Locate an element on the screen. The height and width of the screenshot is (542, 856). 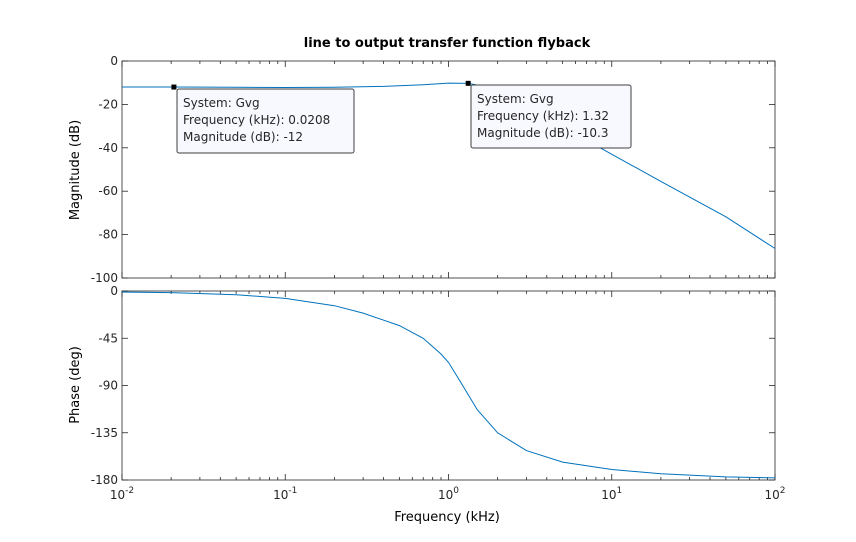
phase-y-tick-label: 0 is located at coordinates (114, 291).